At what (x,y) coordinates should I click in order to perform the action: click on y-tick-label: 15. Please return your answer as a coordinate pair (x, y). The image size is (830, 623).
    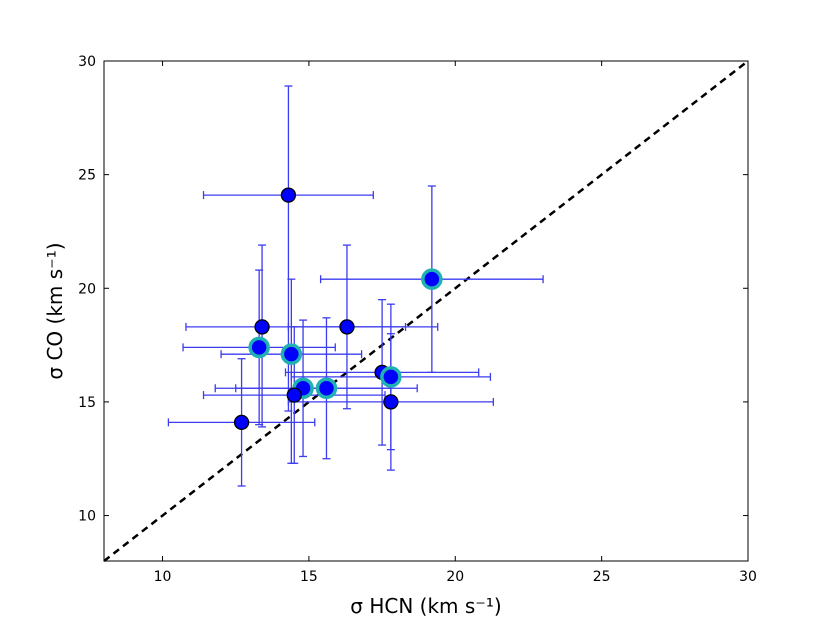
    Looking at the image, I should click on (87, 403).